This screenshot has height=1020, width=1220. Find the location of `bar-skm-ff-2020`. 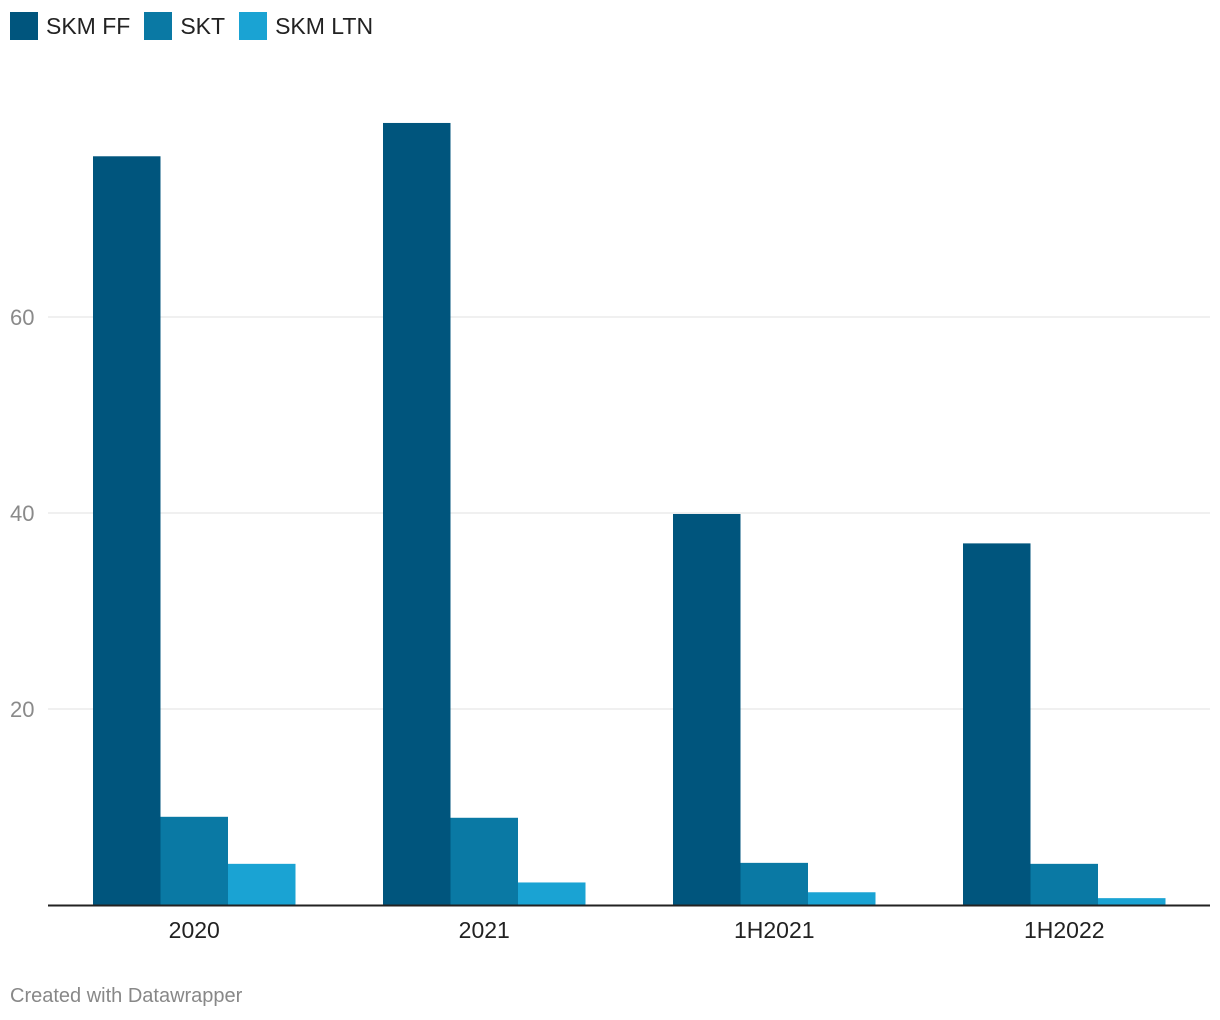

bar-skm-ff-2020 is located at coordinates (127, 530).